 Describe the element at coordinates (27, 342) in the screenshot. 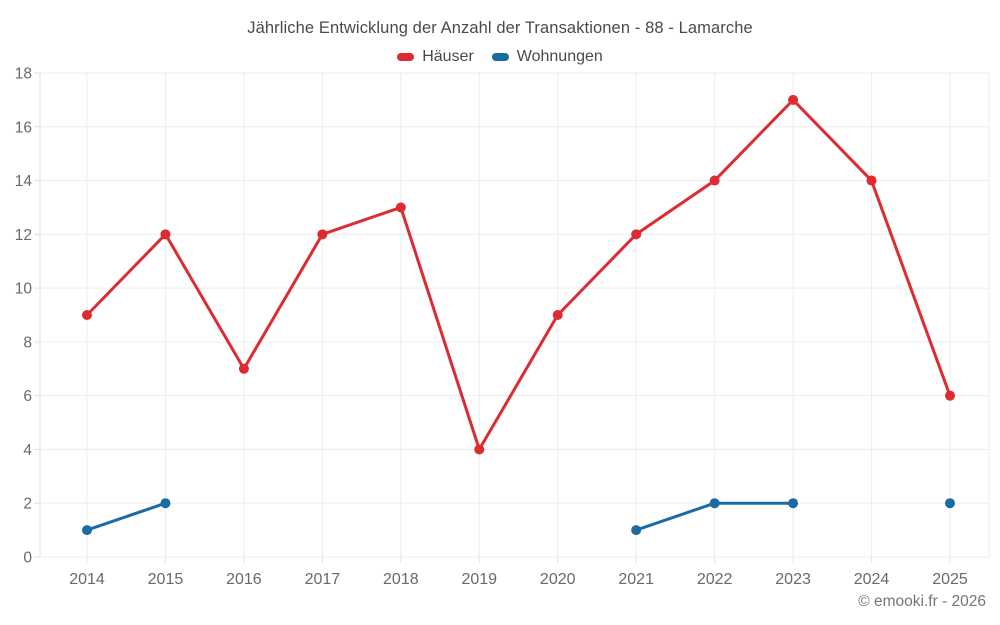

I see `y-axis-label: 8` at that location.